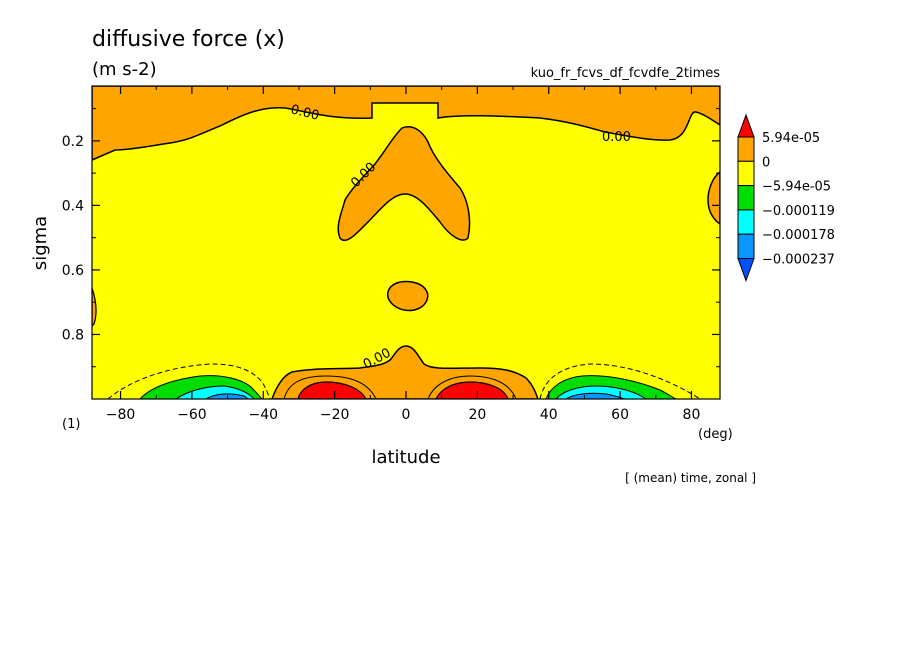  Describe the element at coordinates (766, 162) in the screenshot. I see `colorbar-label: 0` at that location.